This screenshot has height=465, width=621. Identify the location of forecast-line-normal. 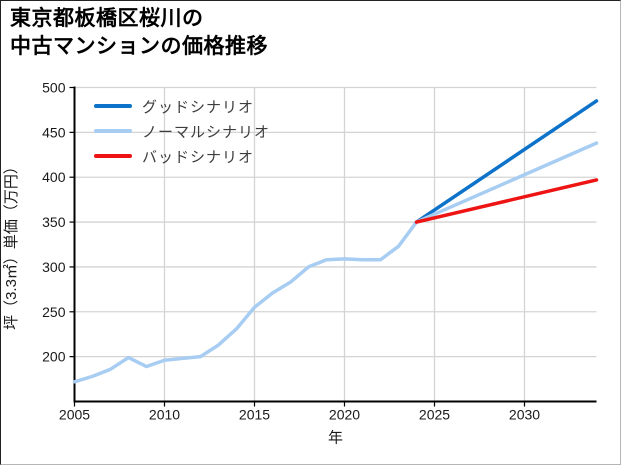
(506, 182).